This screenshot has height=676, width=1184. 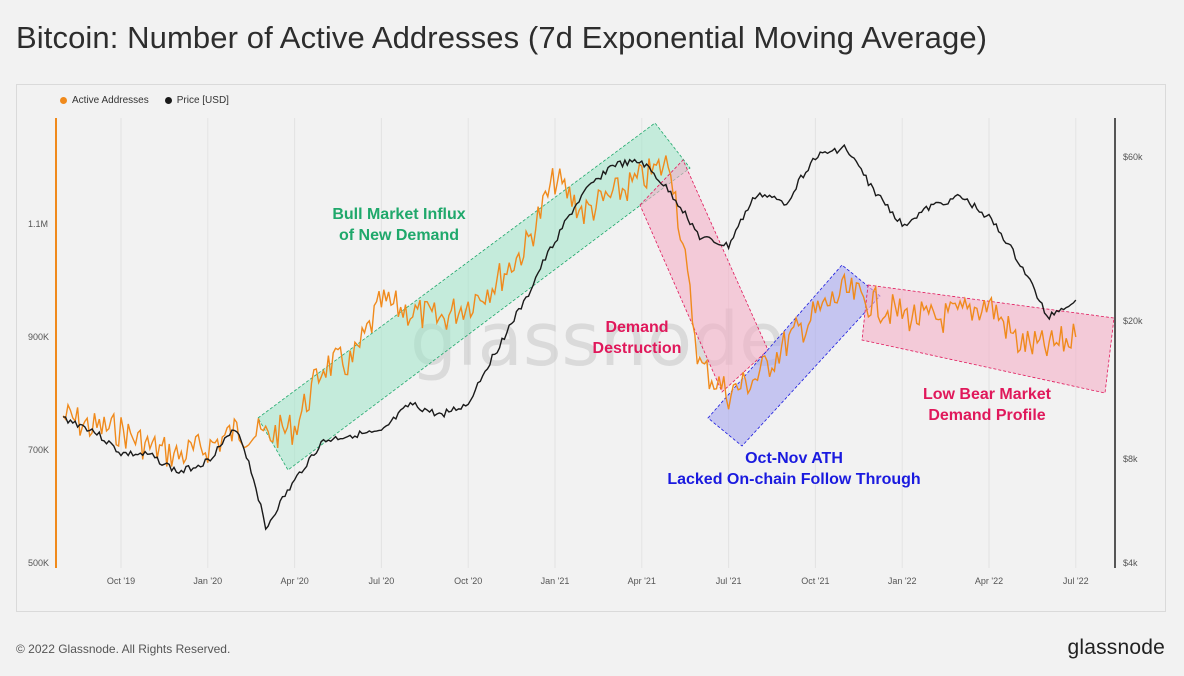 I want to click on y-right-tick-label: $4k, so click(x=1130, y=563).